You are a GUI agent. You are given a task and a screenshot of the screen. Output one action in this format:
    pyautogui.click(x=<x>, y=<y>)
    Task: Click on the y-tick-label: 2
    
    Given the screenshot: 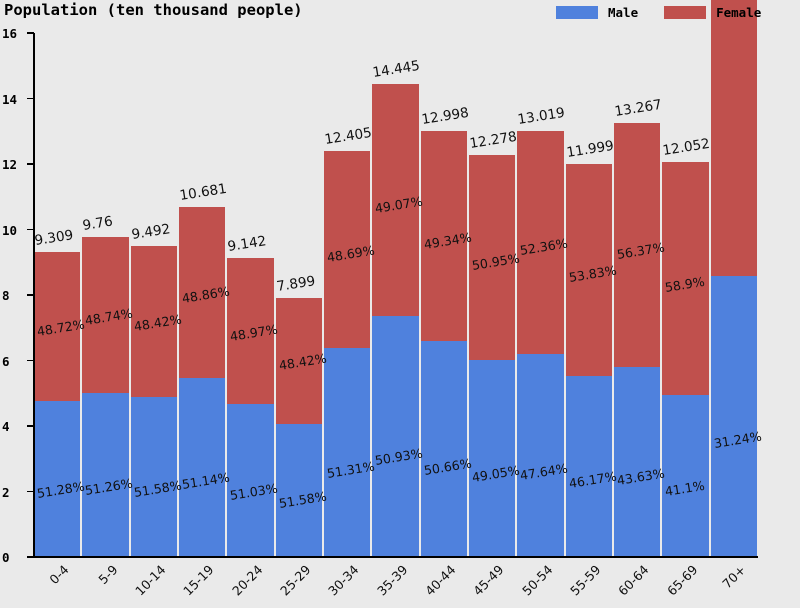 What is the action you would take?
    pyautogui.click(x=6, y=492)
    